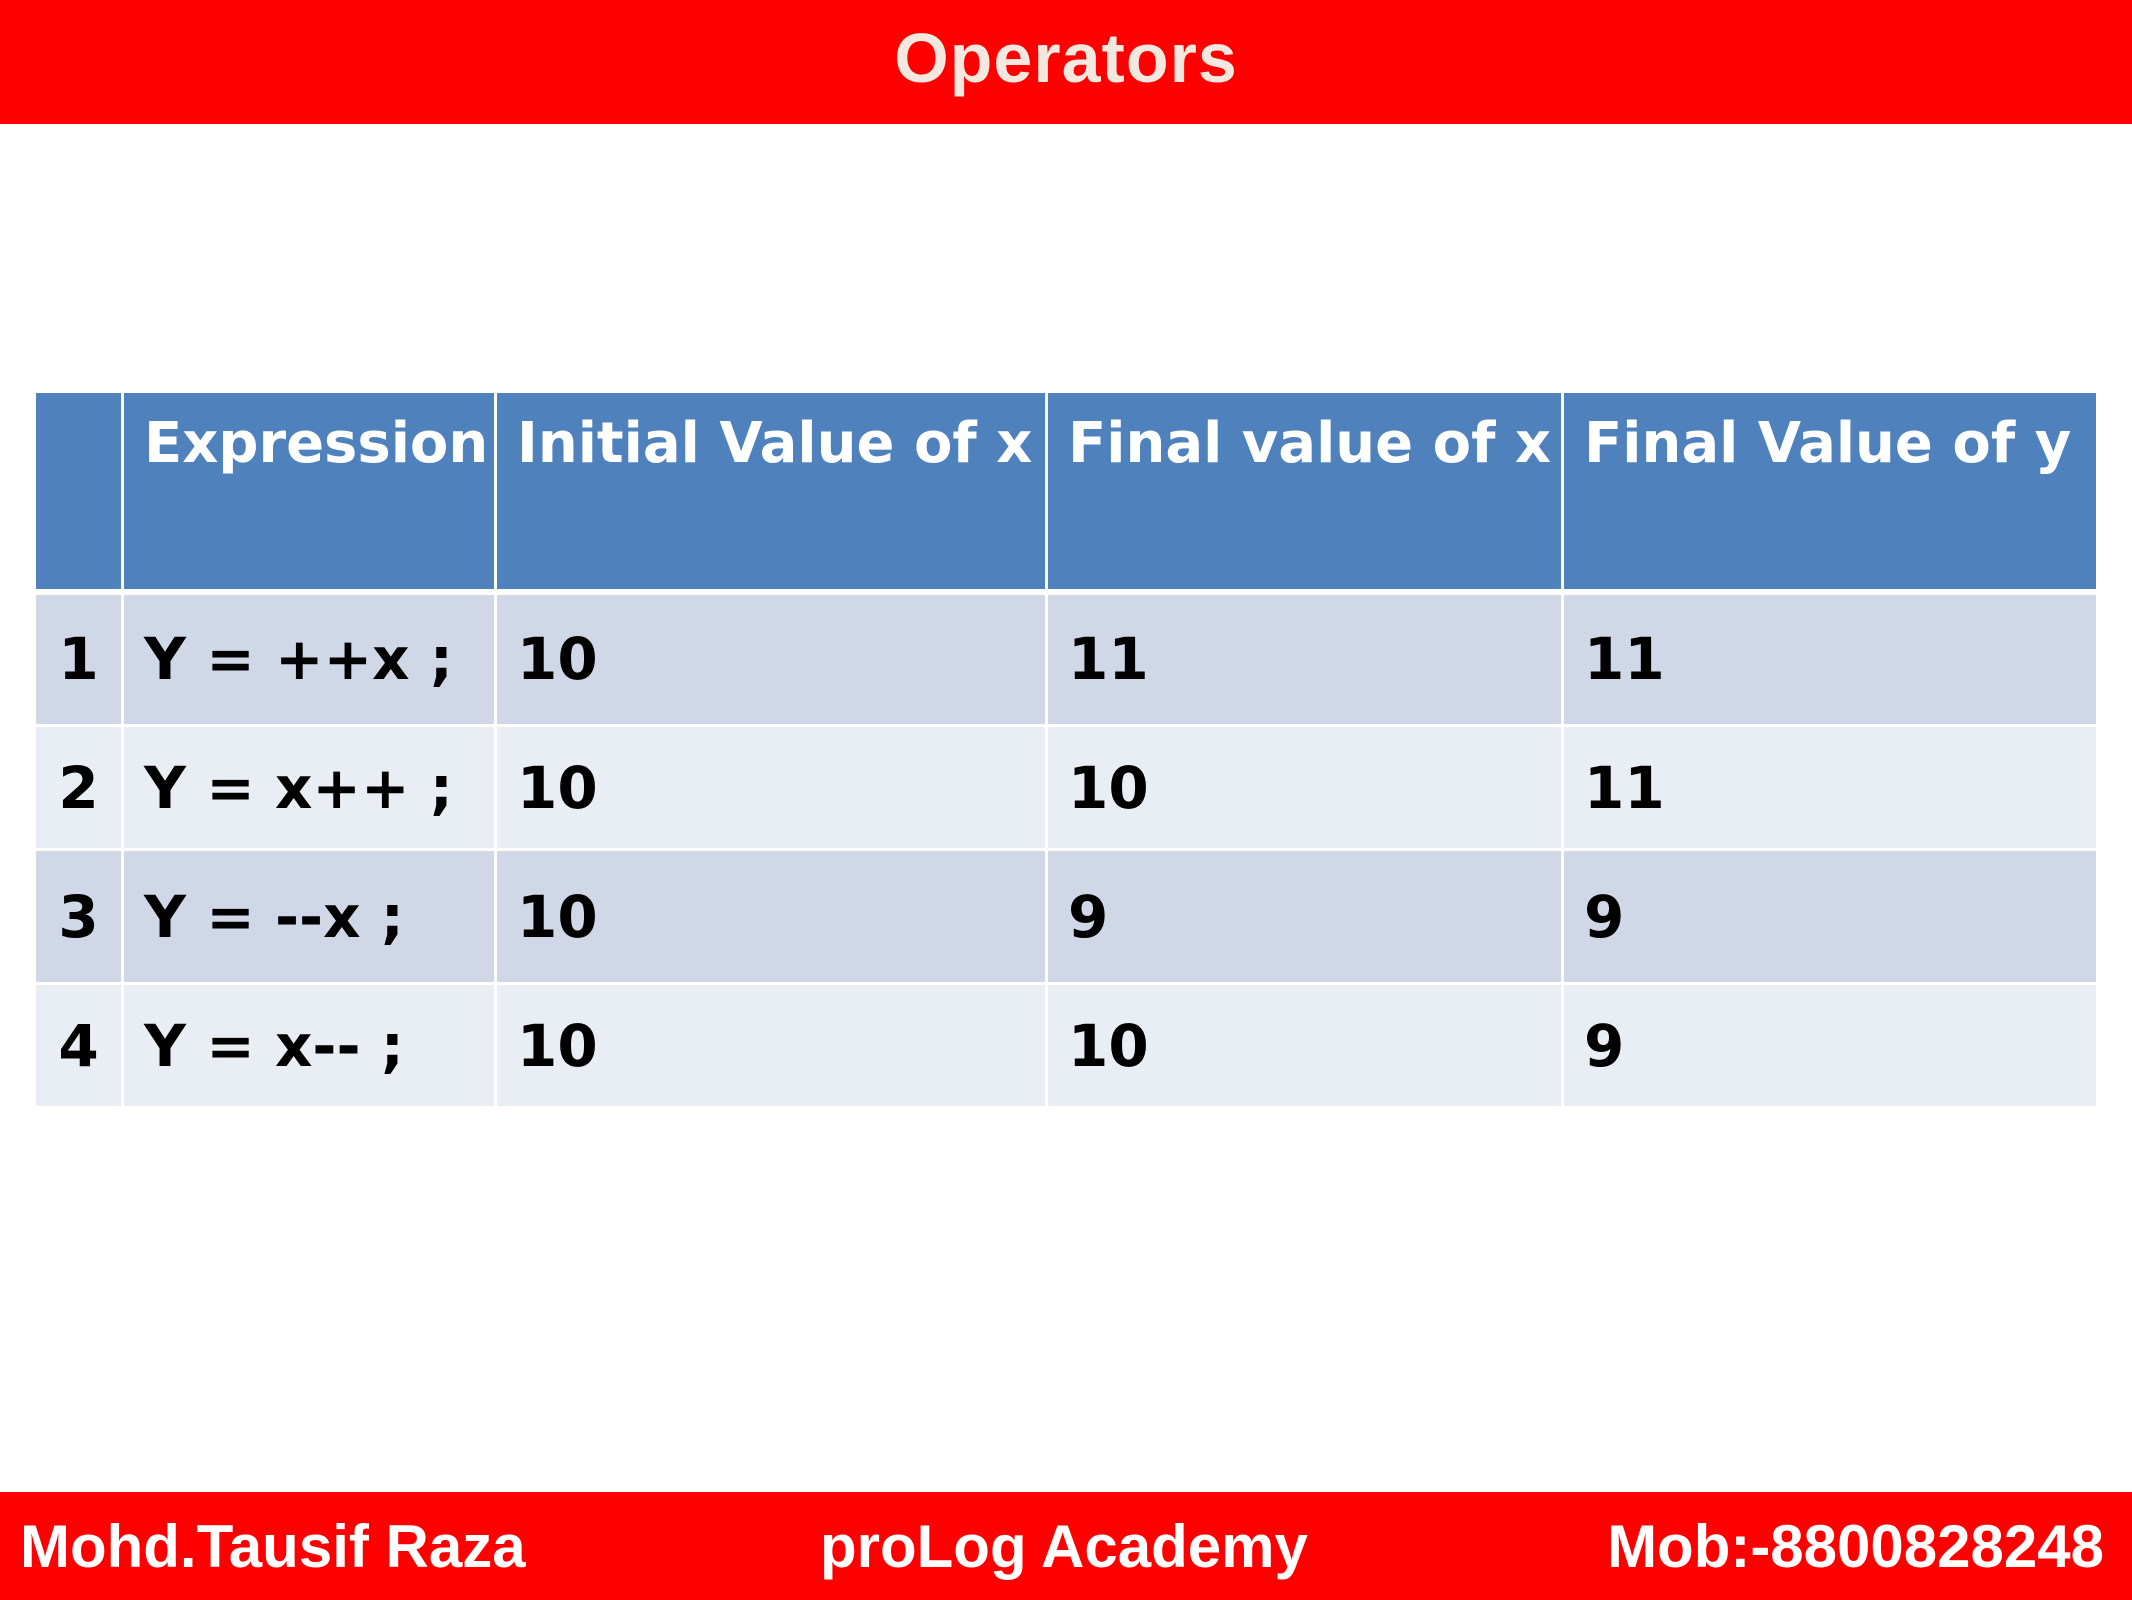 The width and height of the screenshot is (2132, 1600). Describe the element at coordinates (309, 492) in the screenshot. I see `column-header-expression: Expression` at that location.